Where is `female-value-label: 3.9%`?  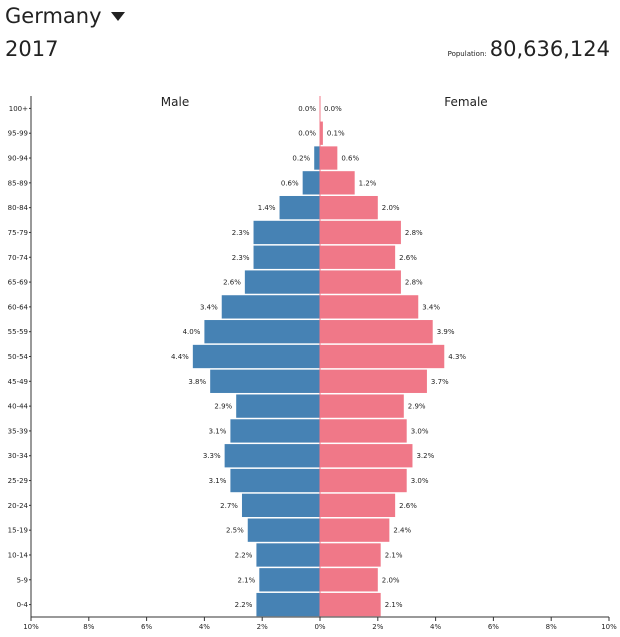 female-value-label: 3.9% is located at coordinates (446, 332).